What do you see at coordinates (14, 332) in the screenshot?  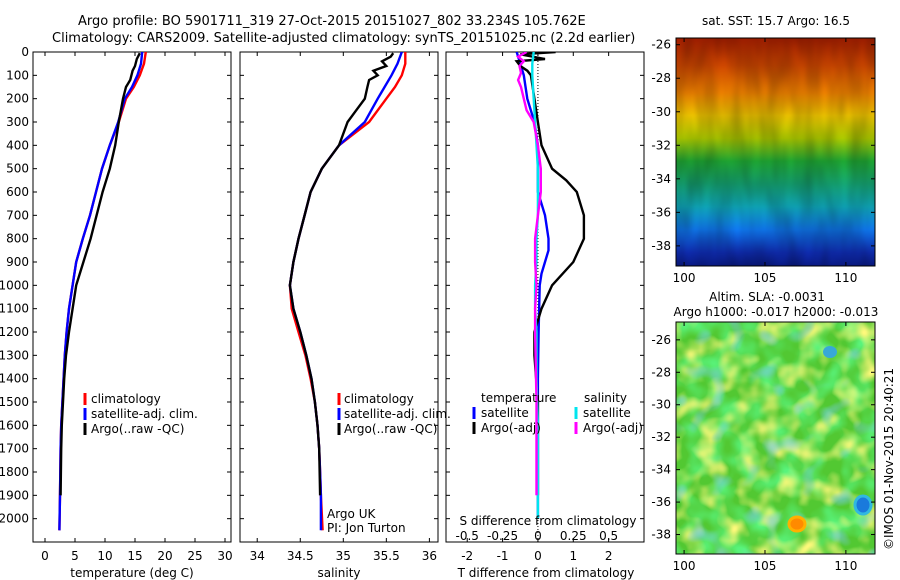 I see `depth-tick-label: 1200` at bounding box center [14, 332].